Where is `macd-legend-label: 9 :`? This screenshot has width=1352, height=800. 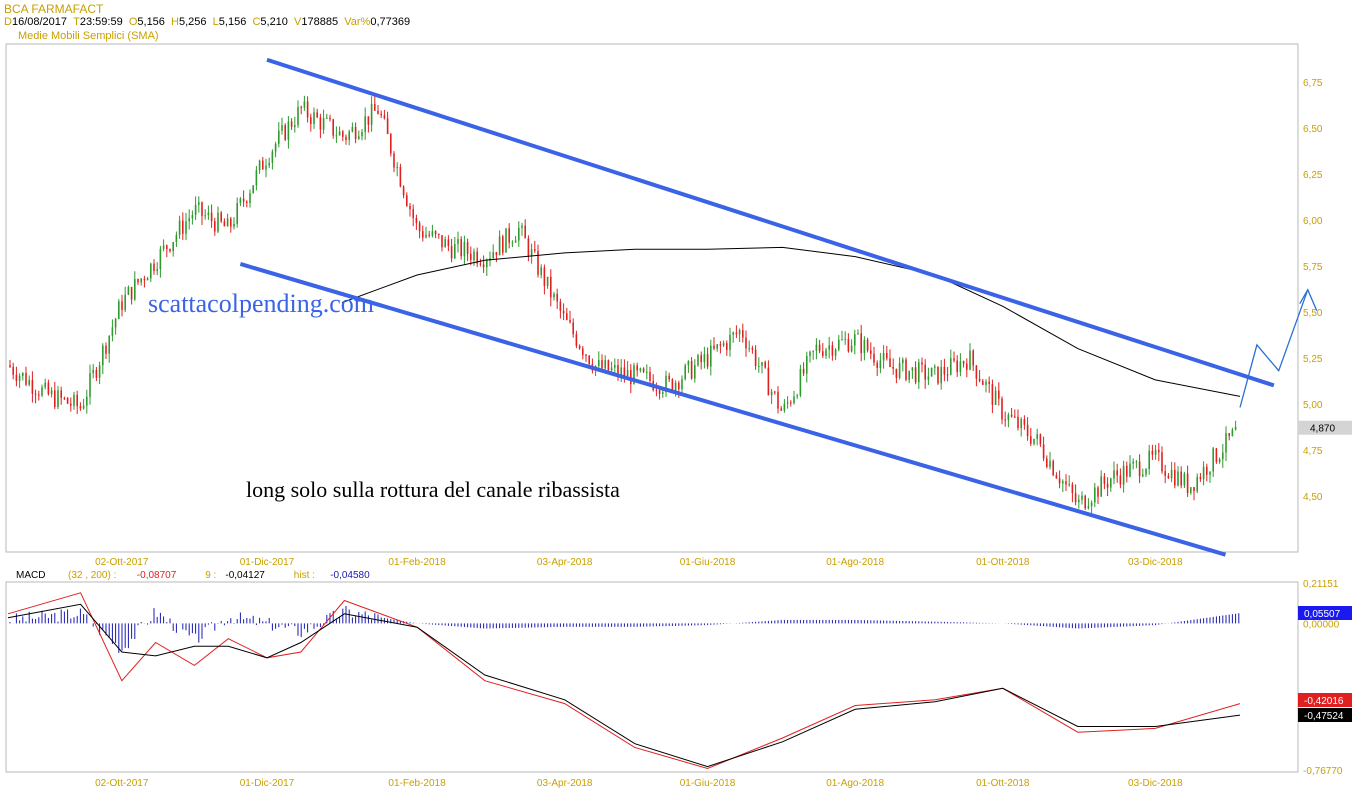
macd-legend-label: 9 : is located at coordinates (210, 575).